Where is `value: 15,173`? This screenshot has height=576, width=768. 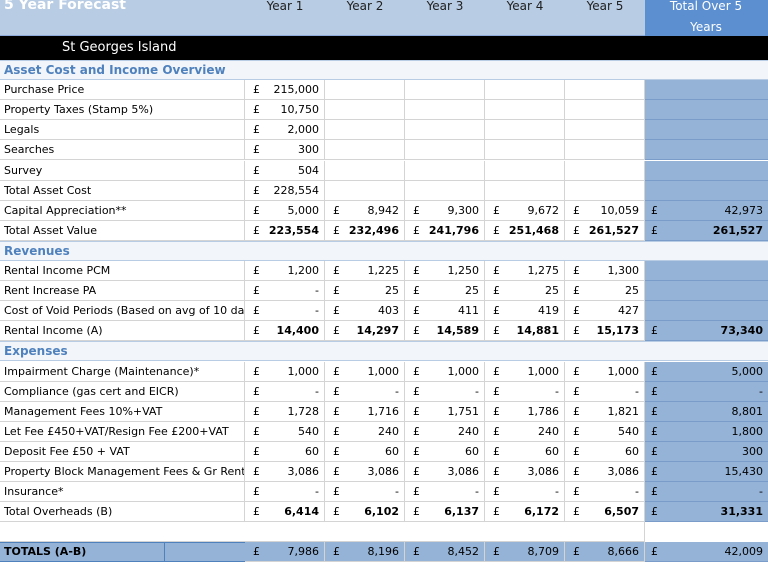 value: 15,173 is located at coordinates (617, 331).